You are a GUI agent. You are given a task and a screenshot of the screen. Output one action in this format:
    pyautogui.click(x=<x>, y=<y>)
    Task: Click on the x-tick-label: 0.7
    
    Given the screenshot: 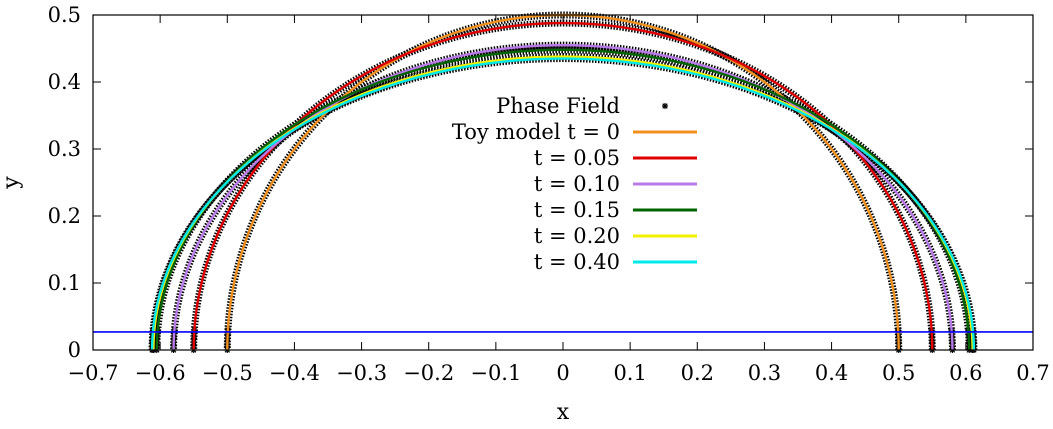 What is the action you would take?
    pyautogui.click(x=1032, y=373)
    